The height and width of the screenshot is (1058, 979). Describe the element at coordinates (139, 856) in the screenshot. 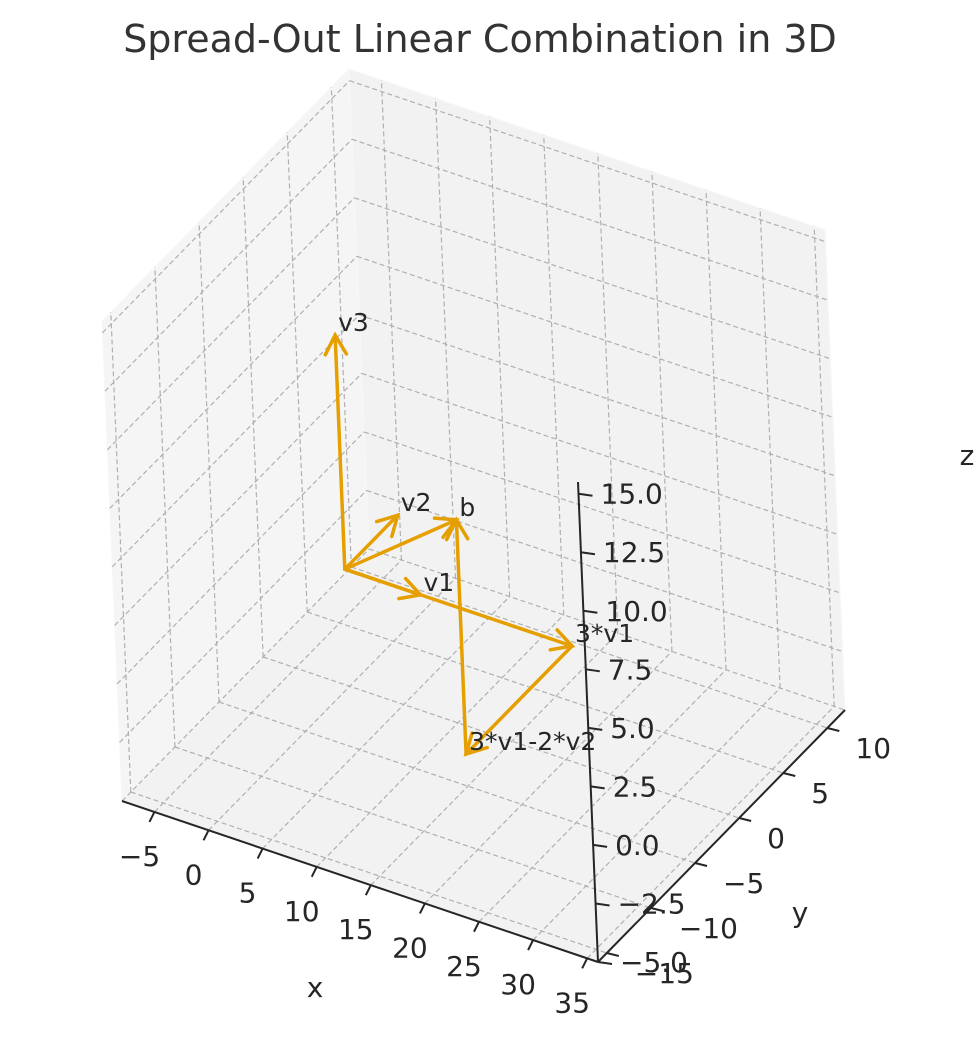

I see `x-tick-label: −5` at that location.